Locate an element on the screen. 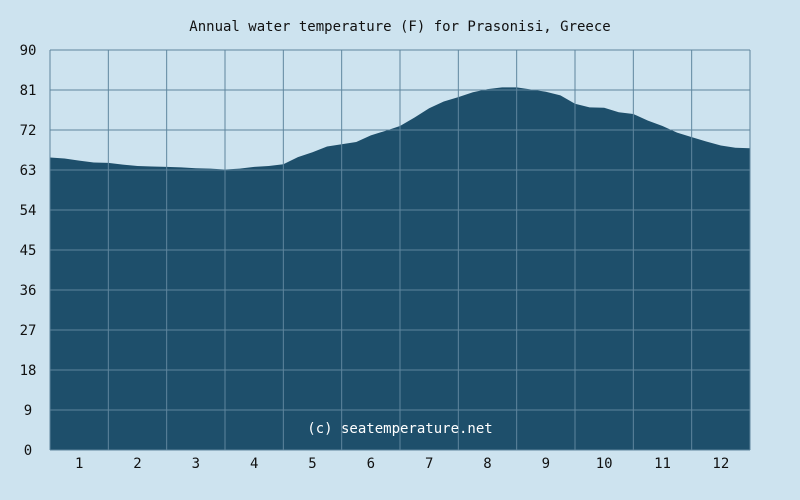  x-tick-label: 10 is located at coordinates (604, 464).